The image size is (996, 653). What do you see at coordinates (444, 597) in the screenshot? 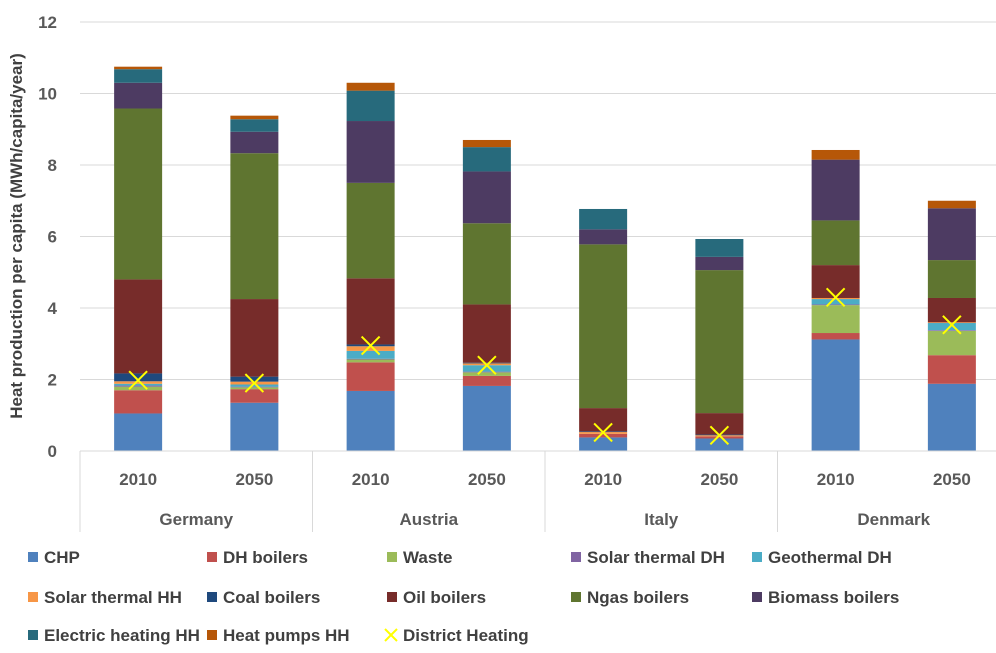
I see `legend-label: Oil boilers` at bounding box center [444, 597].